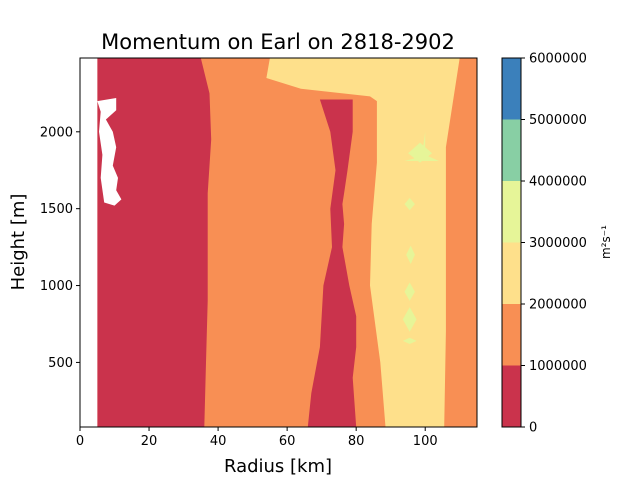  What do you see at coordinates (56, 132) in the screenshot?
I see `y-tick-label: 2000` at bounding box center [56, 132].